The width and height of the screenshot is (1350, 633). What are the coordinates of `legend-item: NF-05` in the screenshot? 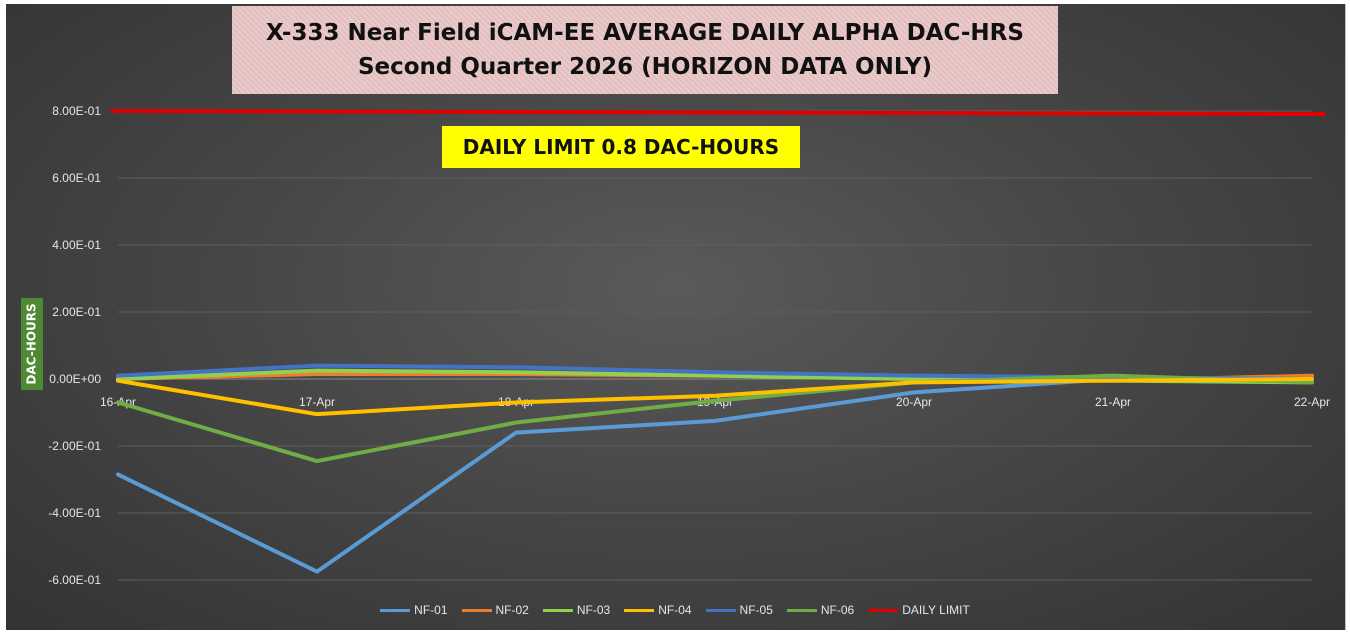 It's located at (739, 610).